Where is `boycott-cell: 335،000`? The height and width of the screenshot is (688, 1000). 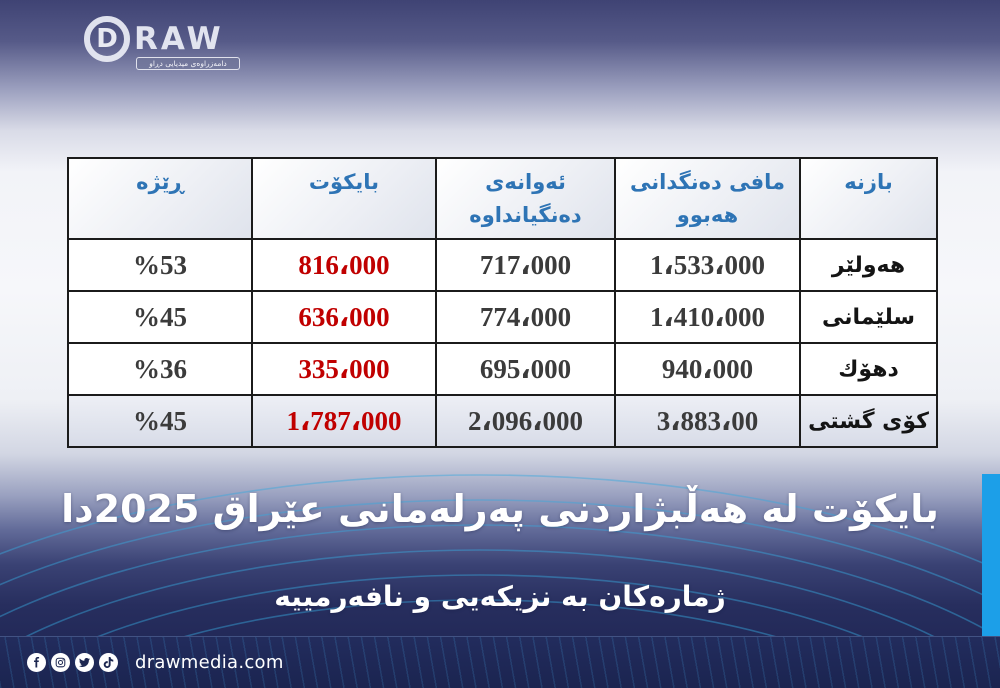
boycott-cell: 335،000 is located at coordinates (344, 369).